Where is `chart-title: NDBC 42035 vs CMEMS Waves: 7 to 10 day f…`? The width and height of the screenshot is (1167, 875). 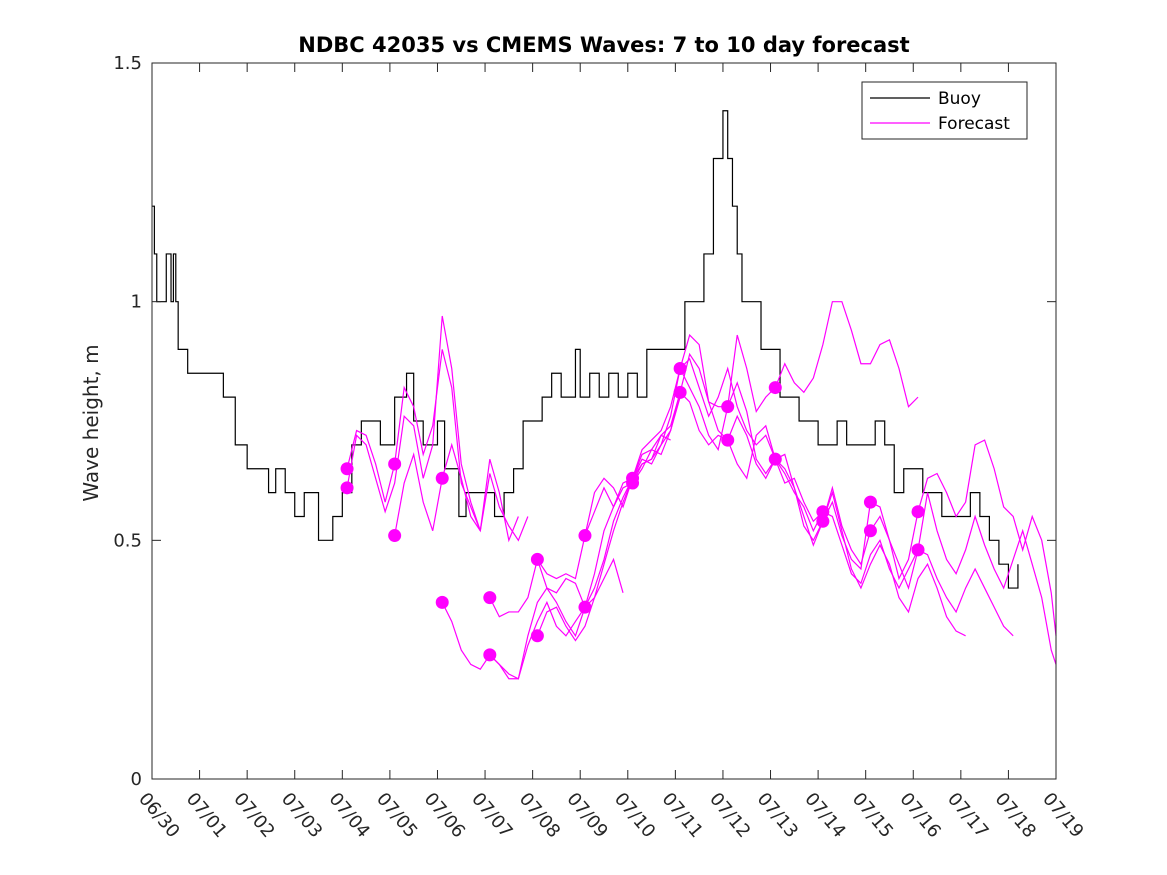 chart-title: NDBC 42035 vs CMEMS Waves: 7 to 10 day f… is located at coordinates (603, 45).